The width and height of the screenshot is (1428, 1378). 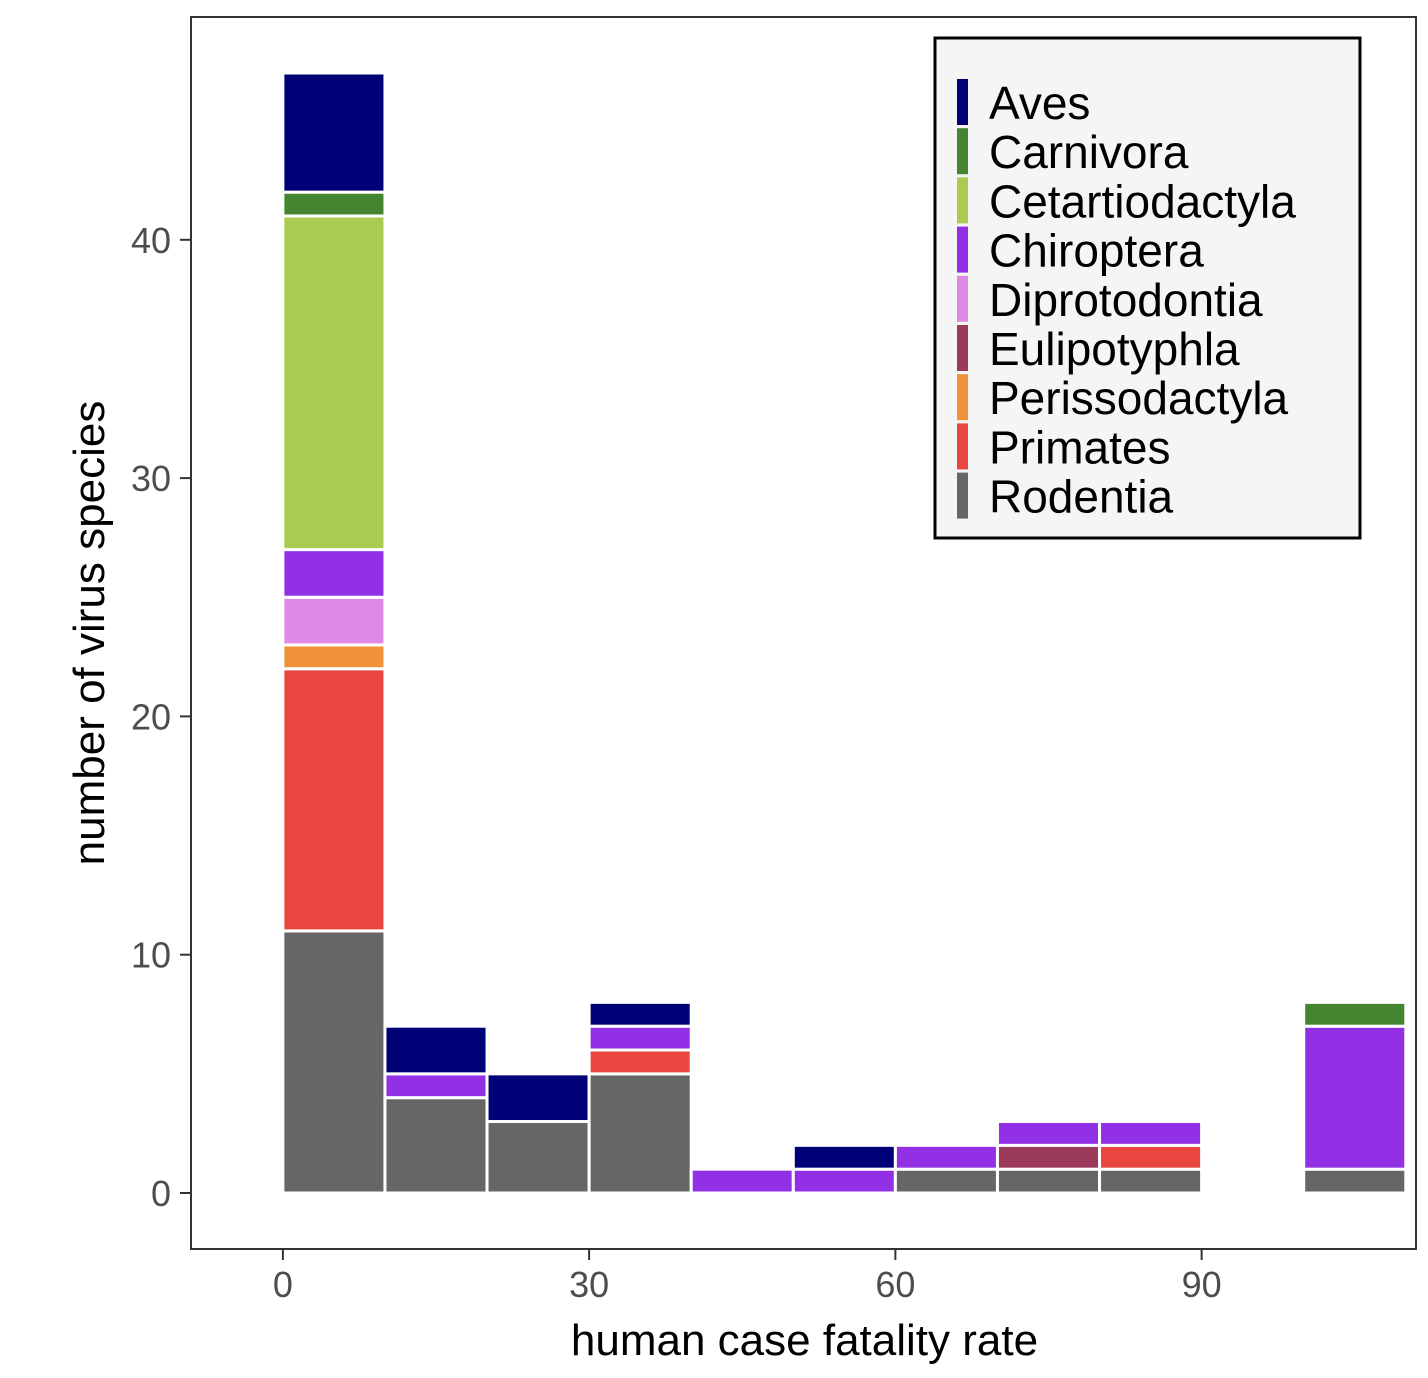 I want to click on legend-label-diprotodontia: Diprotodontia, so click(x=1126, y=300).